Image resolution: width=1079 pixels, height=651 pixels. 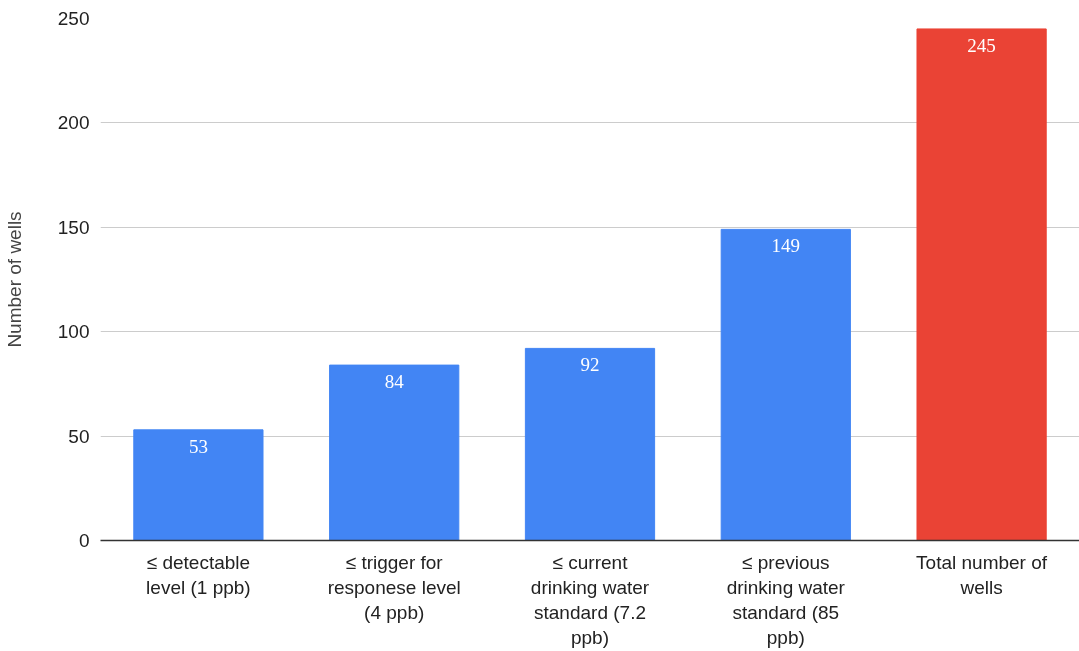 What do you see at coordinates (394, 382) in the screenshot?
I see `data-label: 84` at bounding box center [394, 382].